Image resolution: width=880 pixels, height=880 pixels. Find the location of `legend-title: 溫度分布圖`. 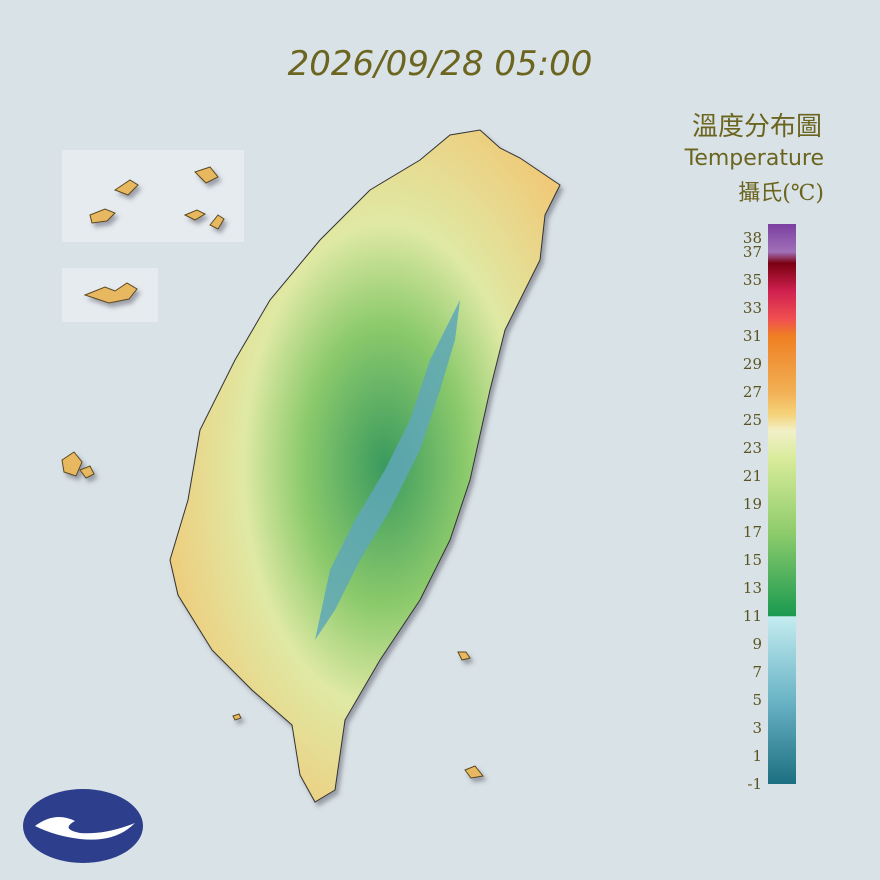

legend-title: 溫度分布圖 is located at coordinates (757, 127).